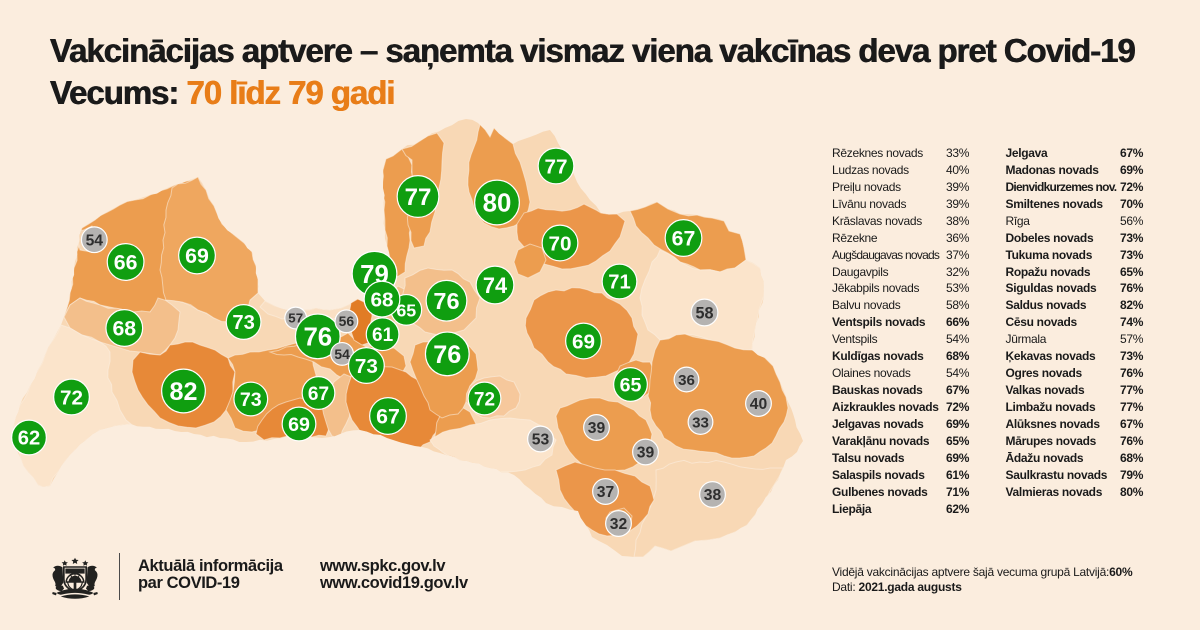  What do you see at coordinates (126, 263) in the screenshot?
I see `svg-text: 66` at bounding box center [126, 263].